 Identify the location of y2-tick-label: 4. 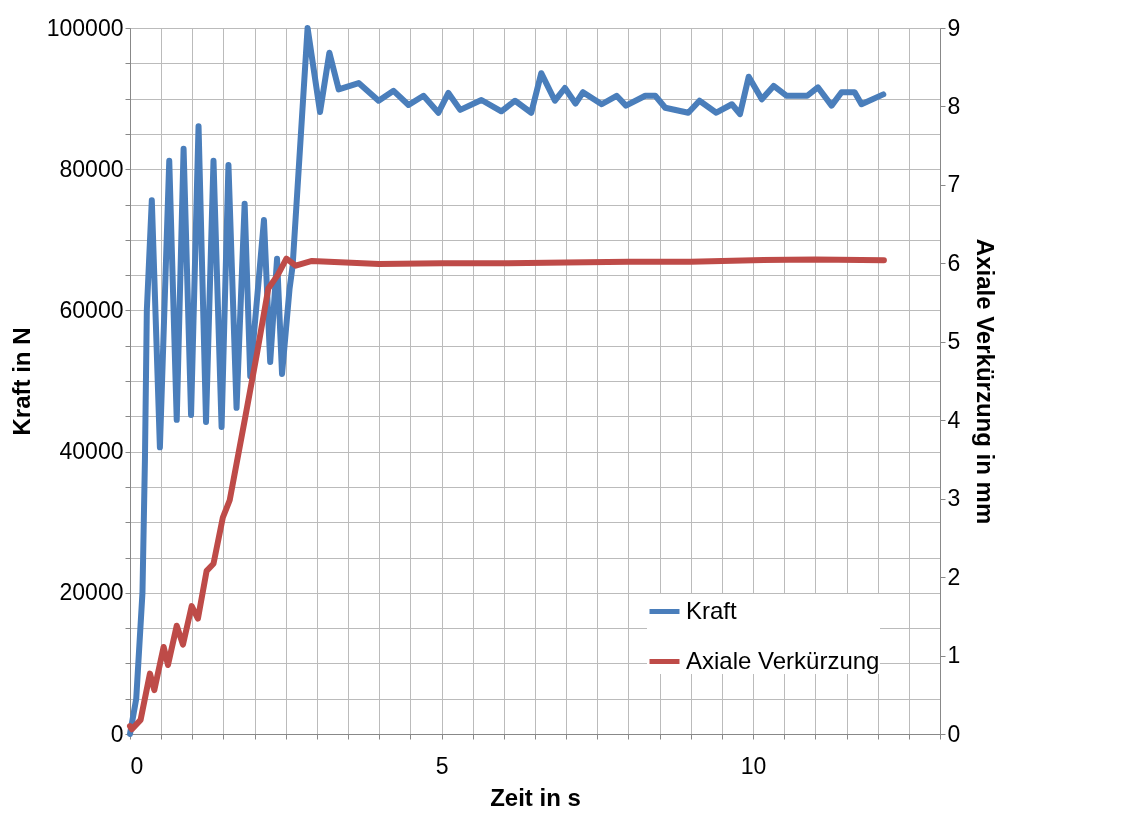
(954, 419).